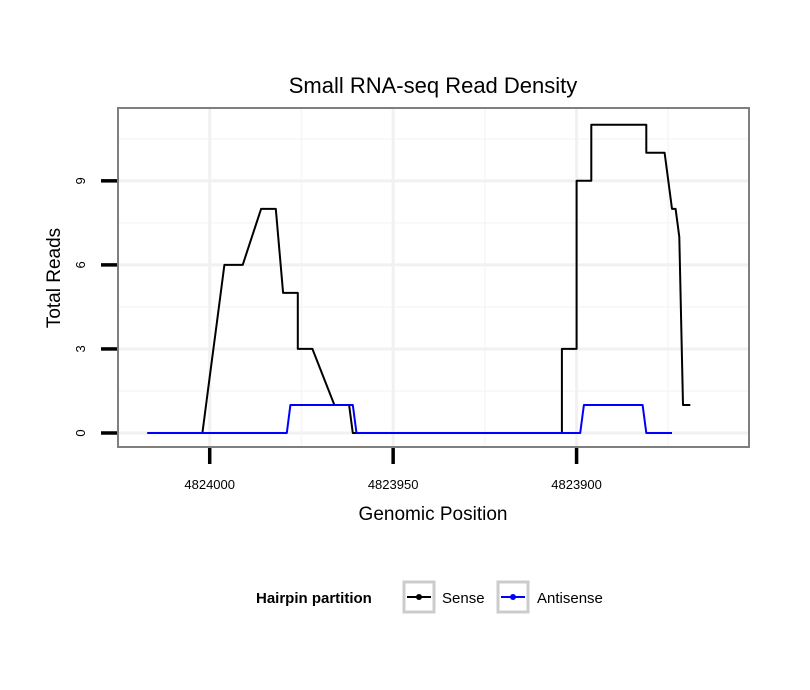 This screenshot has height=690, width=810. Describe the element at coordinates (433, 85) in the screenshot. I see `chart-title: Small RNA-seq Read Density` at that location.